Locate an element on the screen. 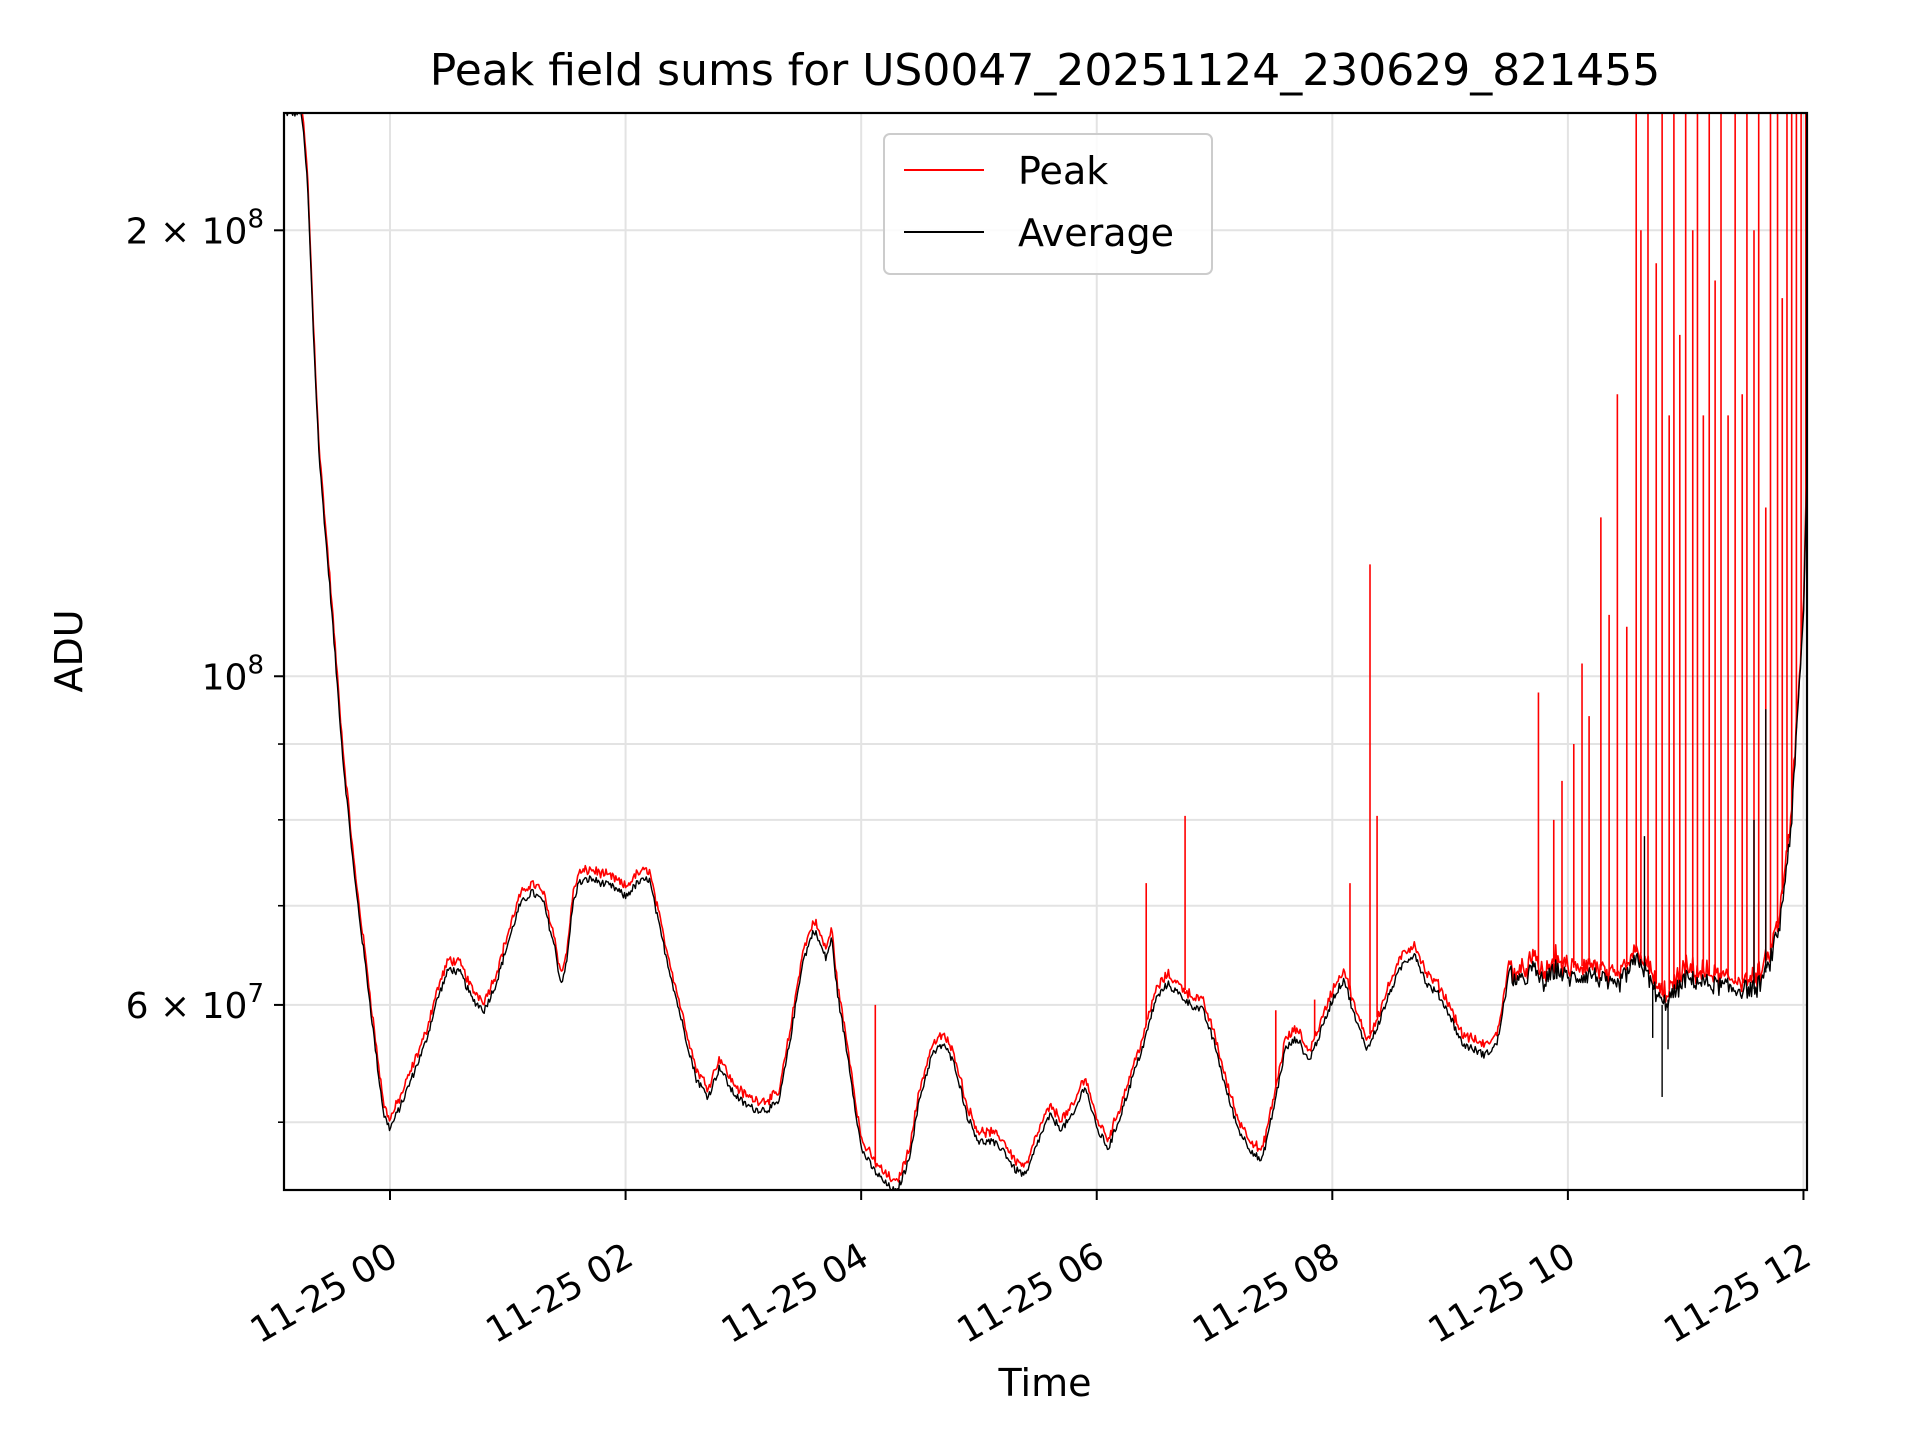 The width and height of the screenshot is (1920, 1444). y-tick-label: 2 × 10⁸ is located at coordinates (195, 228).